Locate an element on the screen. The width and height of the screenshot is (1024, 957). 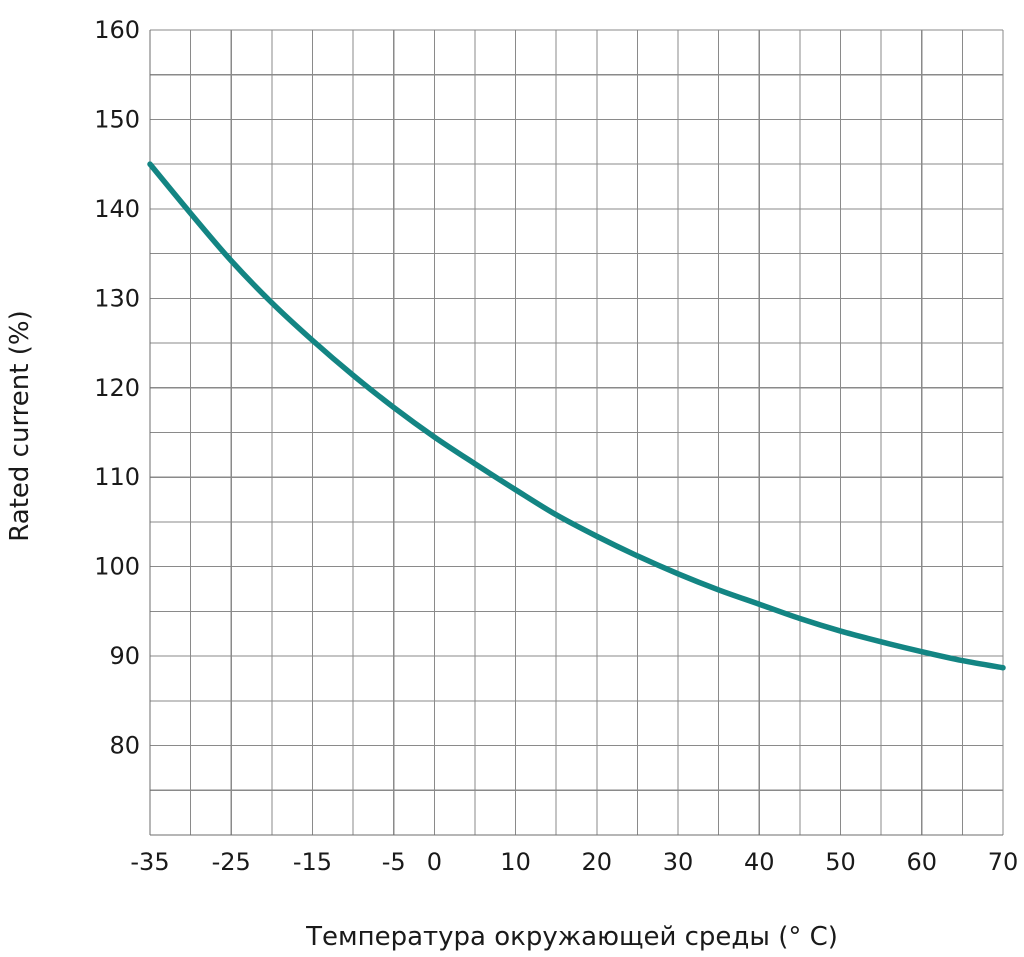
y-tick-label: 160 is located at coordinates (117, 30).